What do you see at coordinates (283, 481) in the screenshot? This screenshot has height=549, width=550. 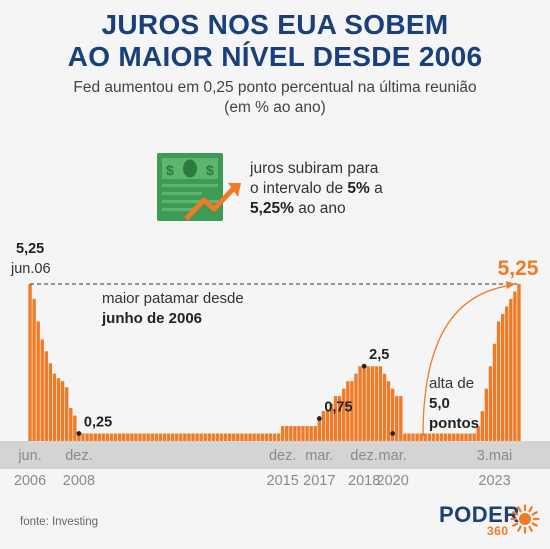 I see `x-tick-label: 2015` at bounding box center [283, 481].